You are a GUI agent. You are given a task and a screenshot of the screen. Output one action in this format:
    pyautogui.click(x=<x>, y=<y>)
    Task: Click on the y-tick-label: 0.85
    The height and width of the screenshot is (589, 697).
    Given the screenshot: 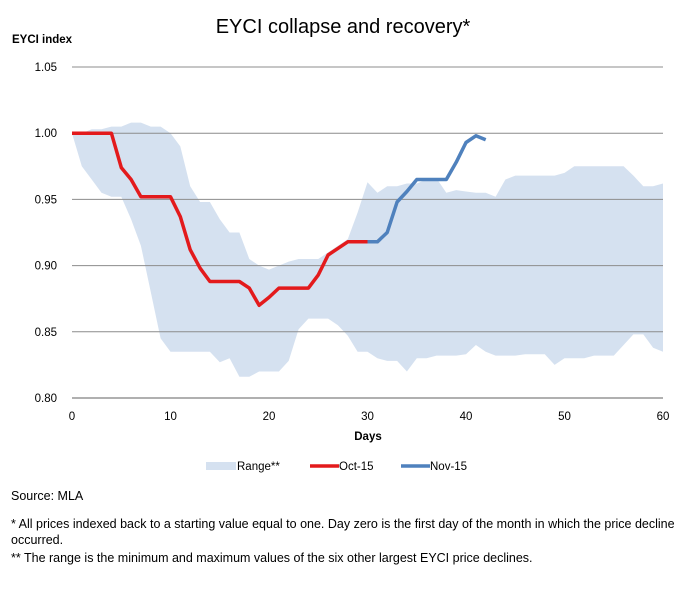 What is the action you would take?
    pyautogui.click(x=46, y=333)
    